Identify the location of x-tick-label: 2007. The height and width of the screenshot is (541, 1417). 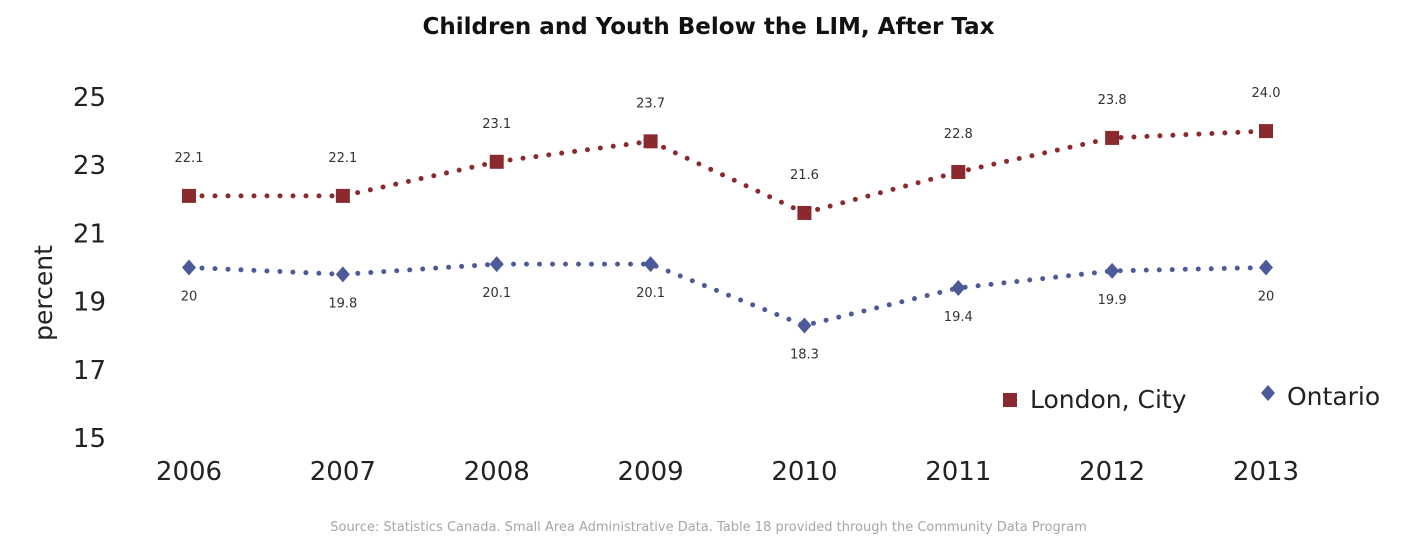
(343, 472).